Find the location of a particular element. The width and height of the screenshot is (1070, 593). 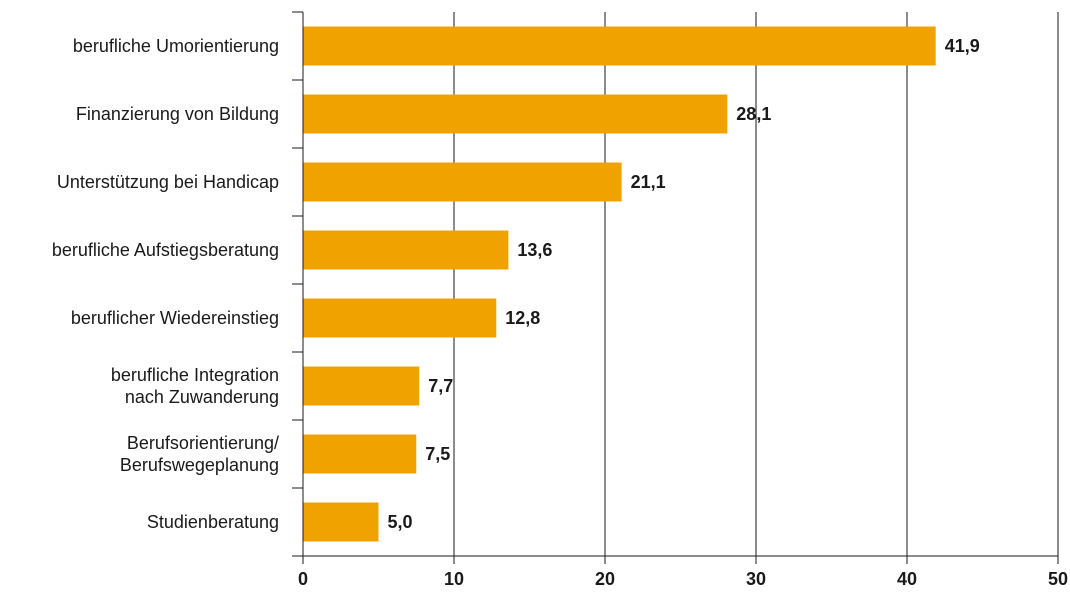

x-tick-label-30: 30 is located at coordinates (756, 579).